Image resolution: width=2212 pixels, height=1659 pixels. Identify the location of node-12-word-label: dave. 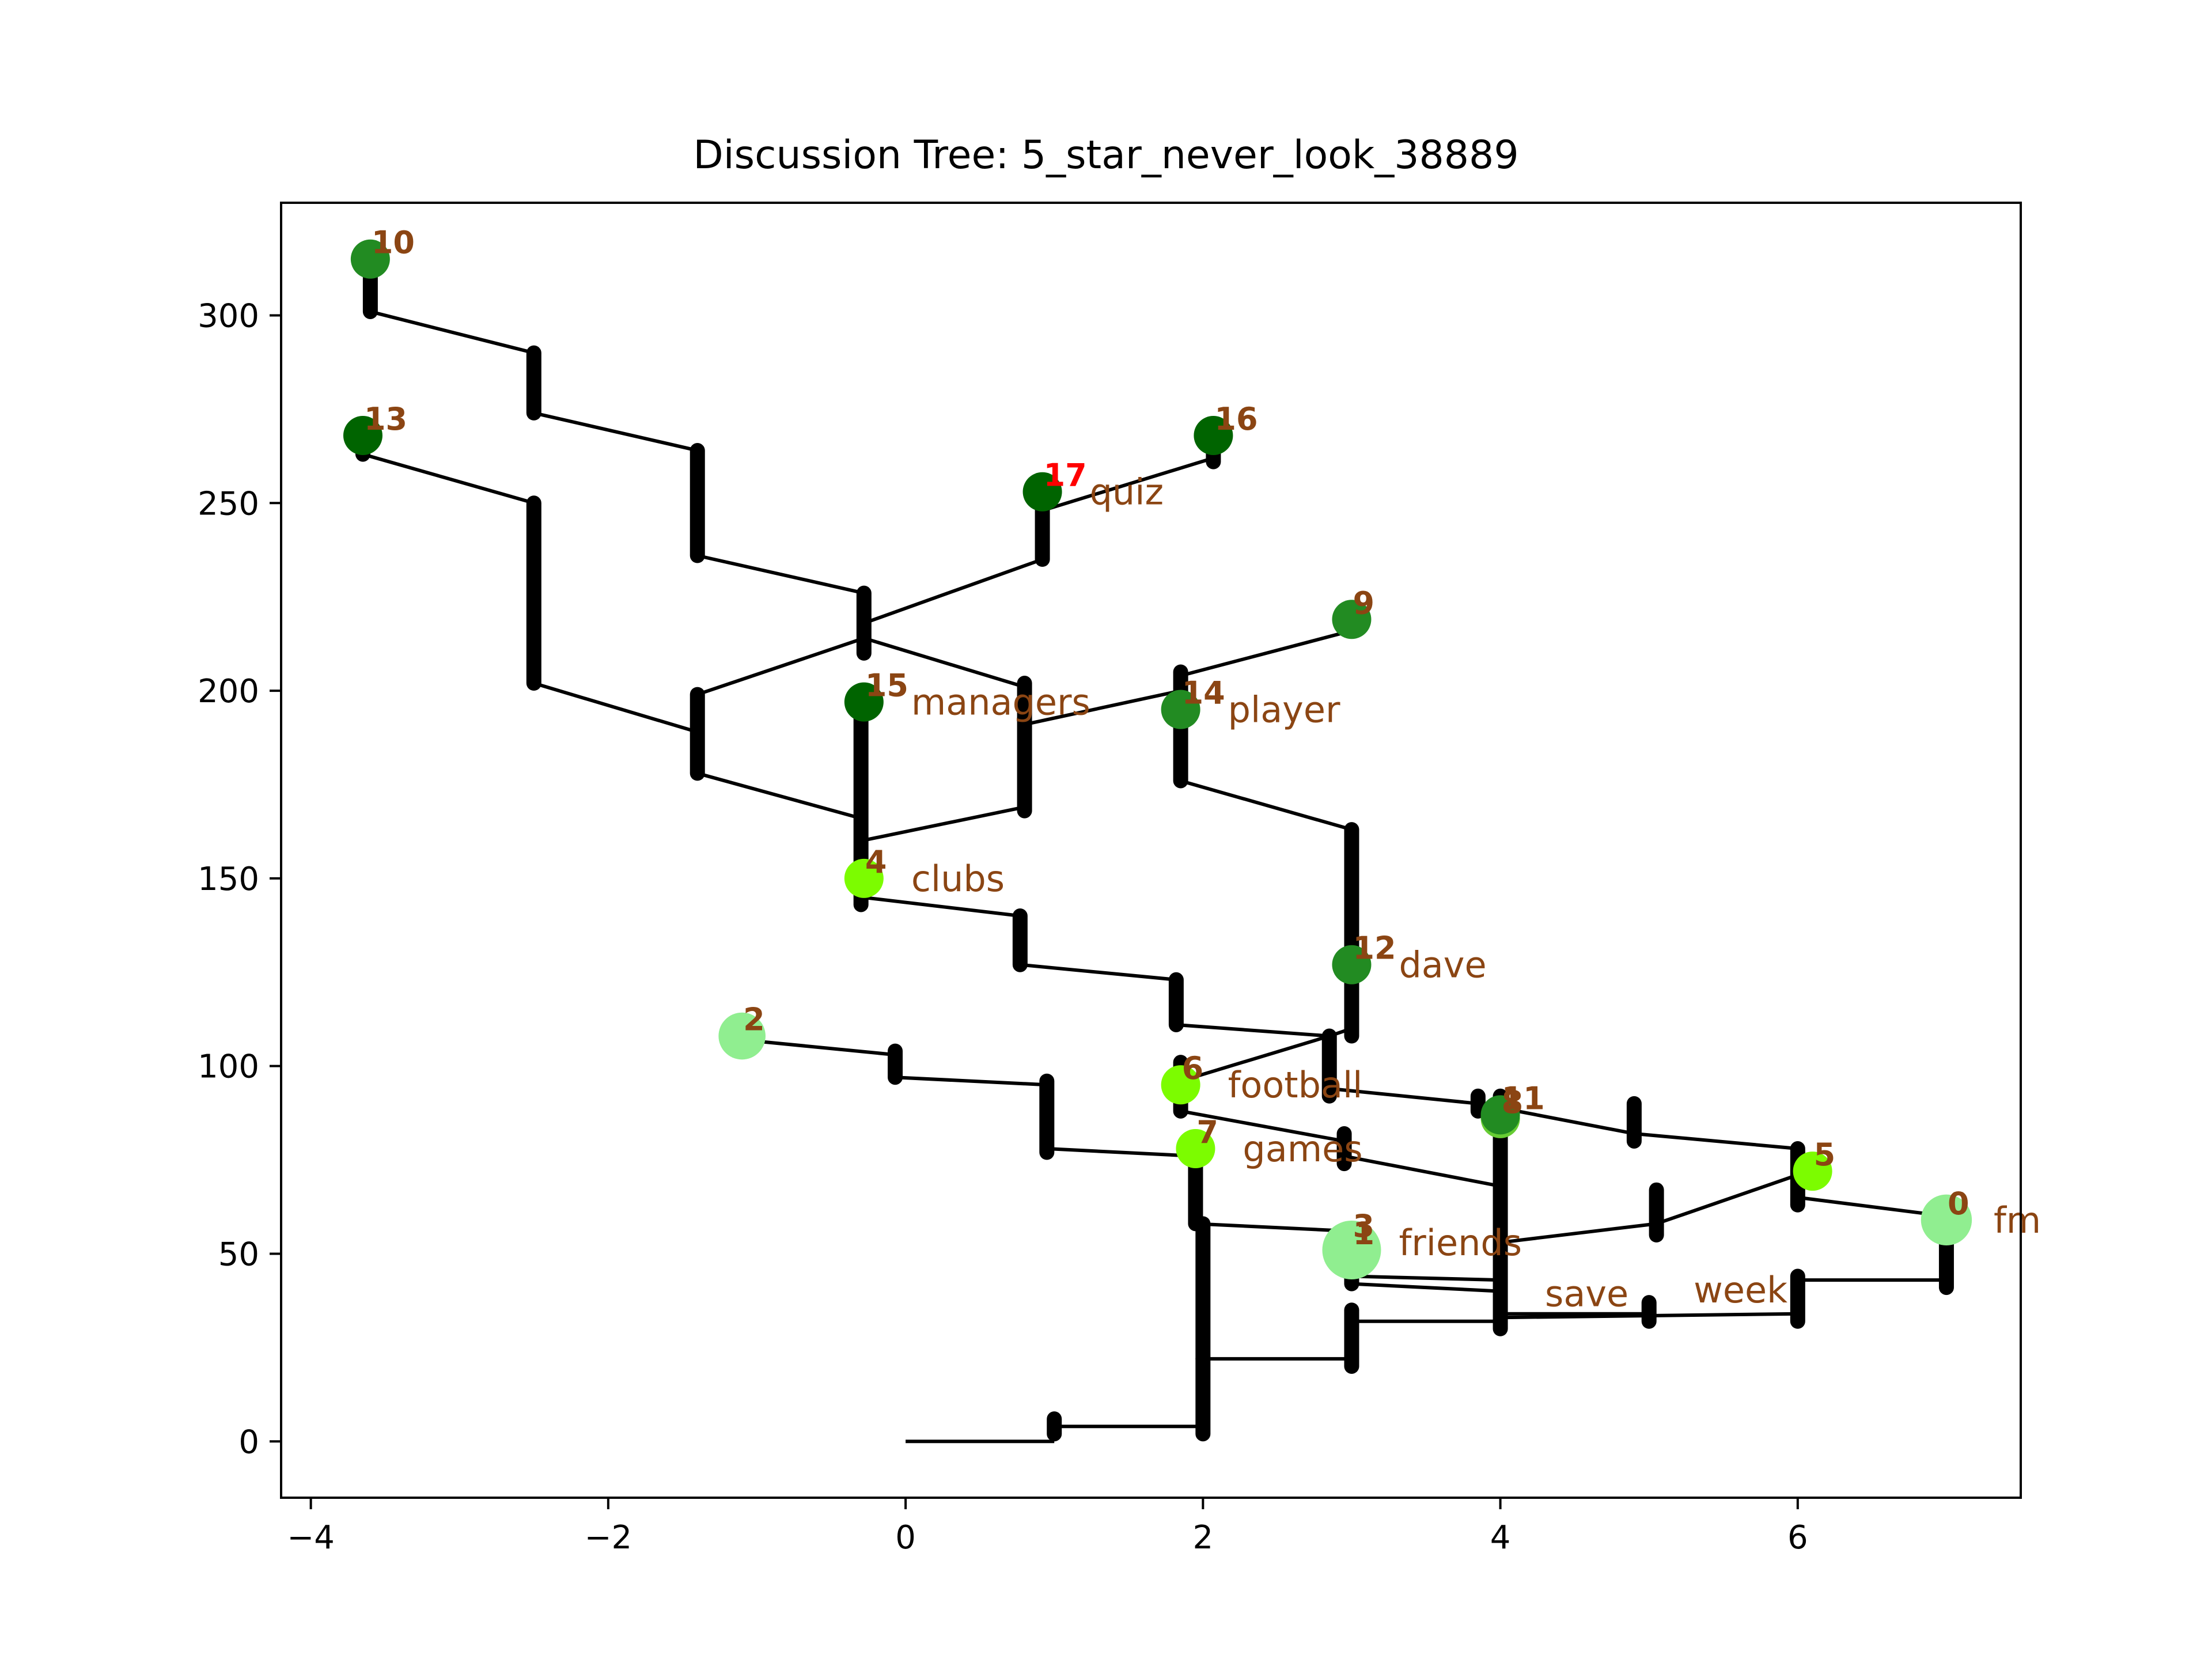
(1443, 965).